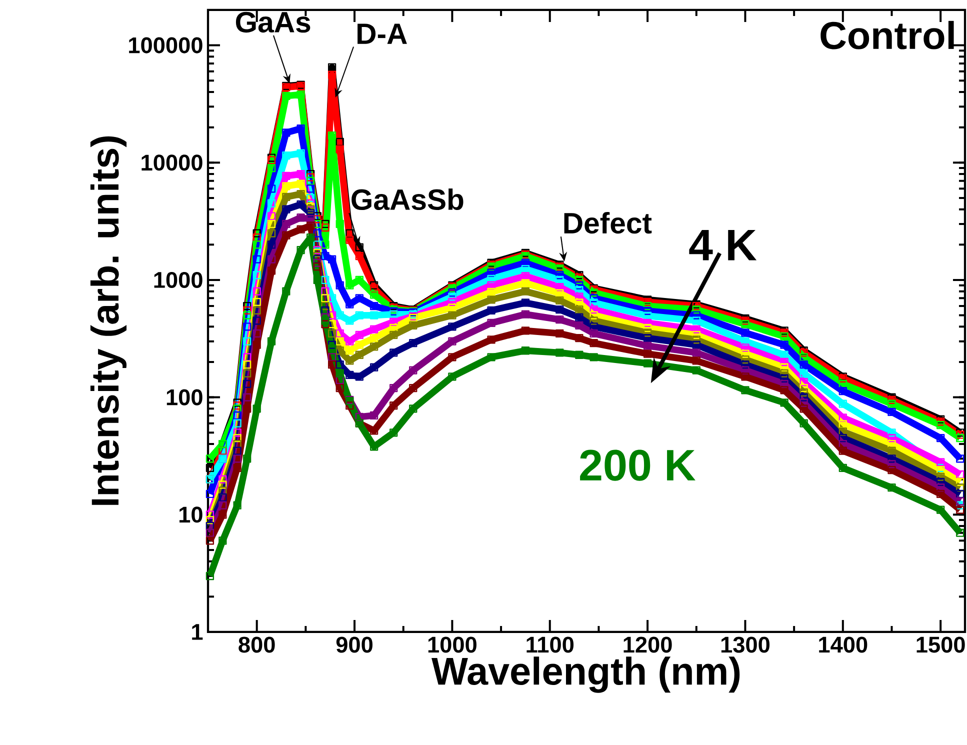 The image size is (967, 745). I want to click on annotation: Defect, so click(608, 223).